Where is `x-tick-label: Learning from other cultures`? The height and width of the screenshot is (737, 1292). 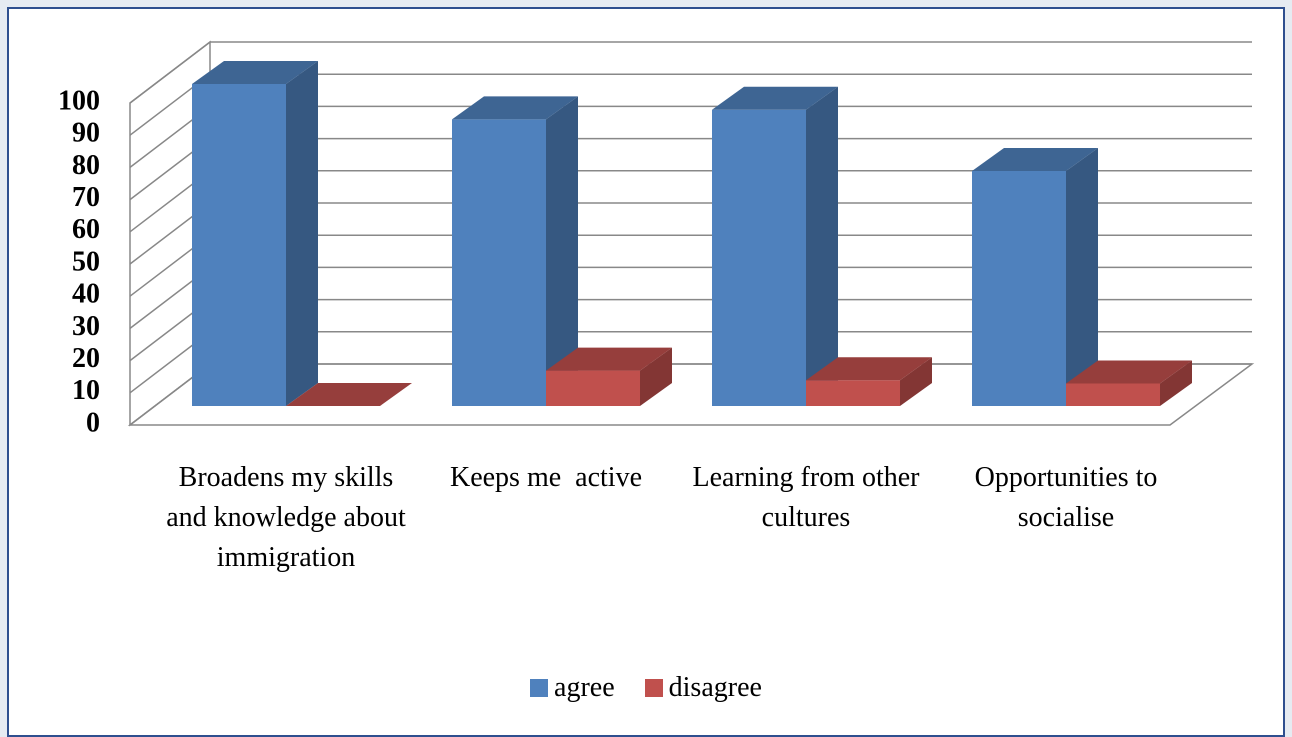 x-tick-label: Learning from other cultures is located at coordinates (809, 497).